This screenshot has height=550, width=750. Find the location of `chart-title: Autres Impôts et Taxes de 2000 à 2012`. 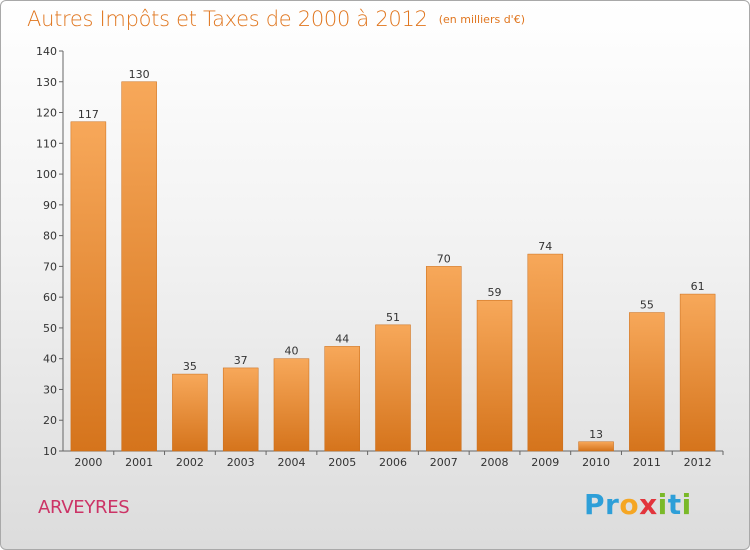

chart-title: Autres Impôts et Taxes de 2000 à 2012 is located at coordinates (227, 19).